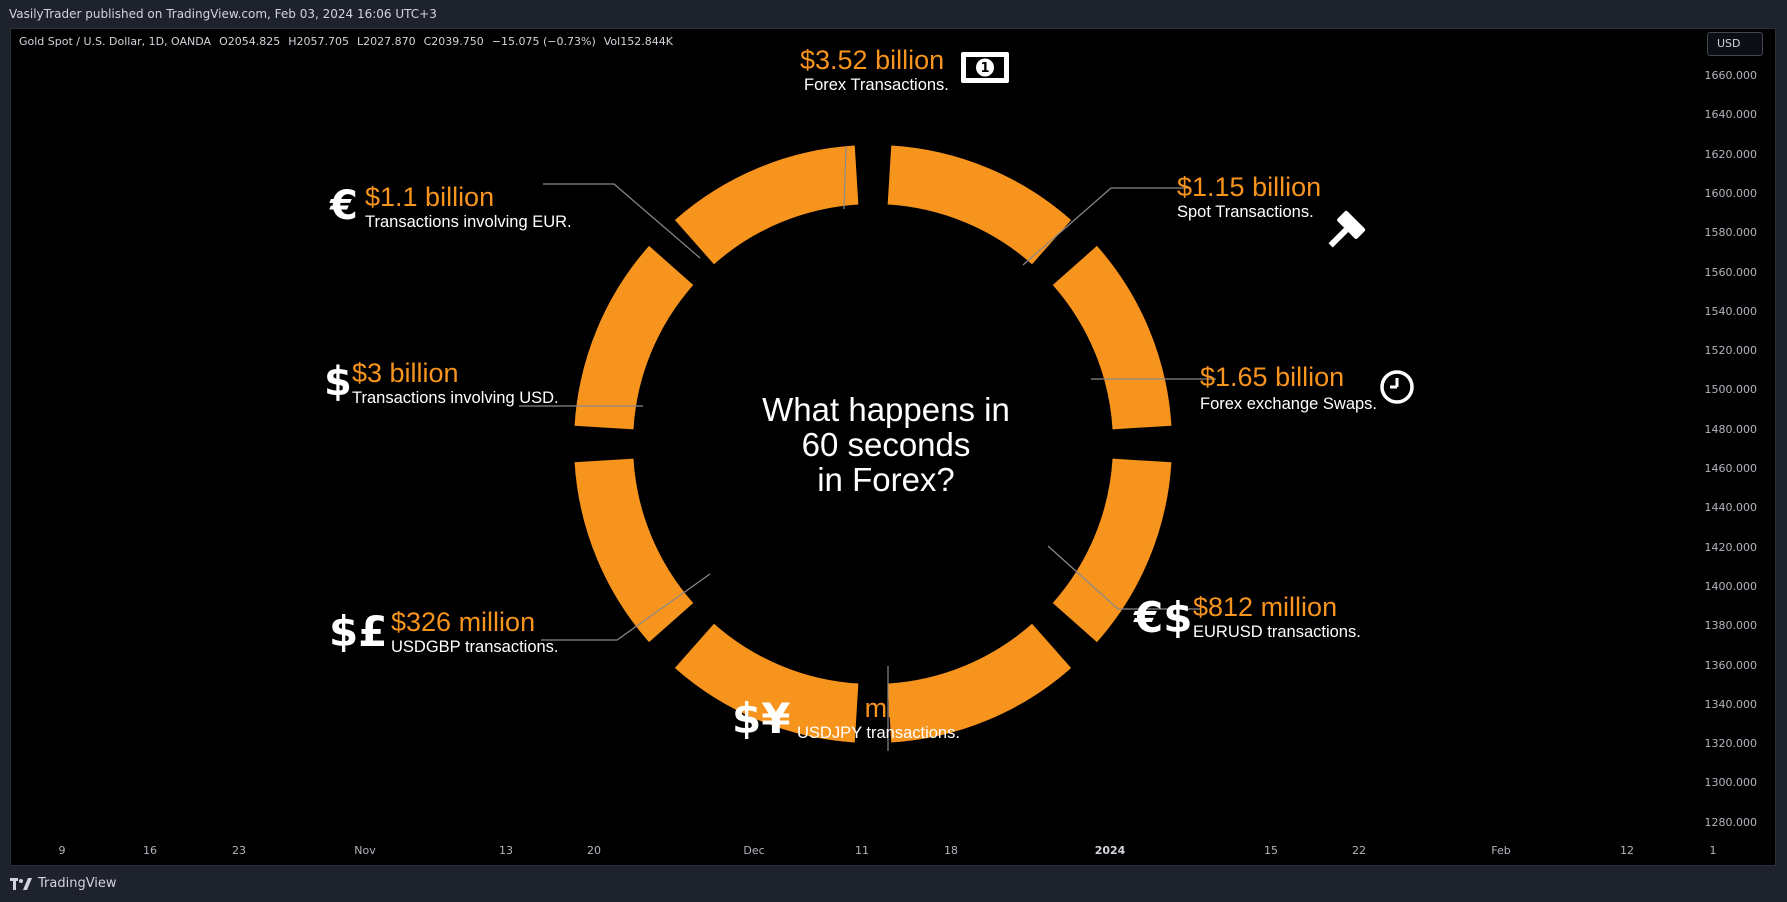  What do you see at coordinates (761, 718) in the screenshot?
I see `dollar-yen-icon: $¥` at bounding box center [761, 718].